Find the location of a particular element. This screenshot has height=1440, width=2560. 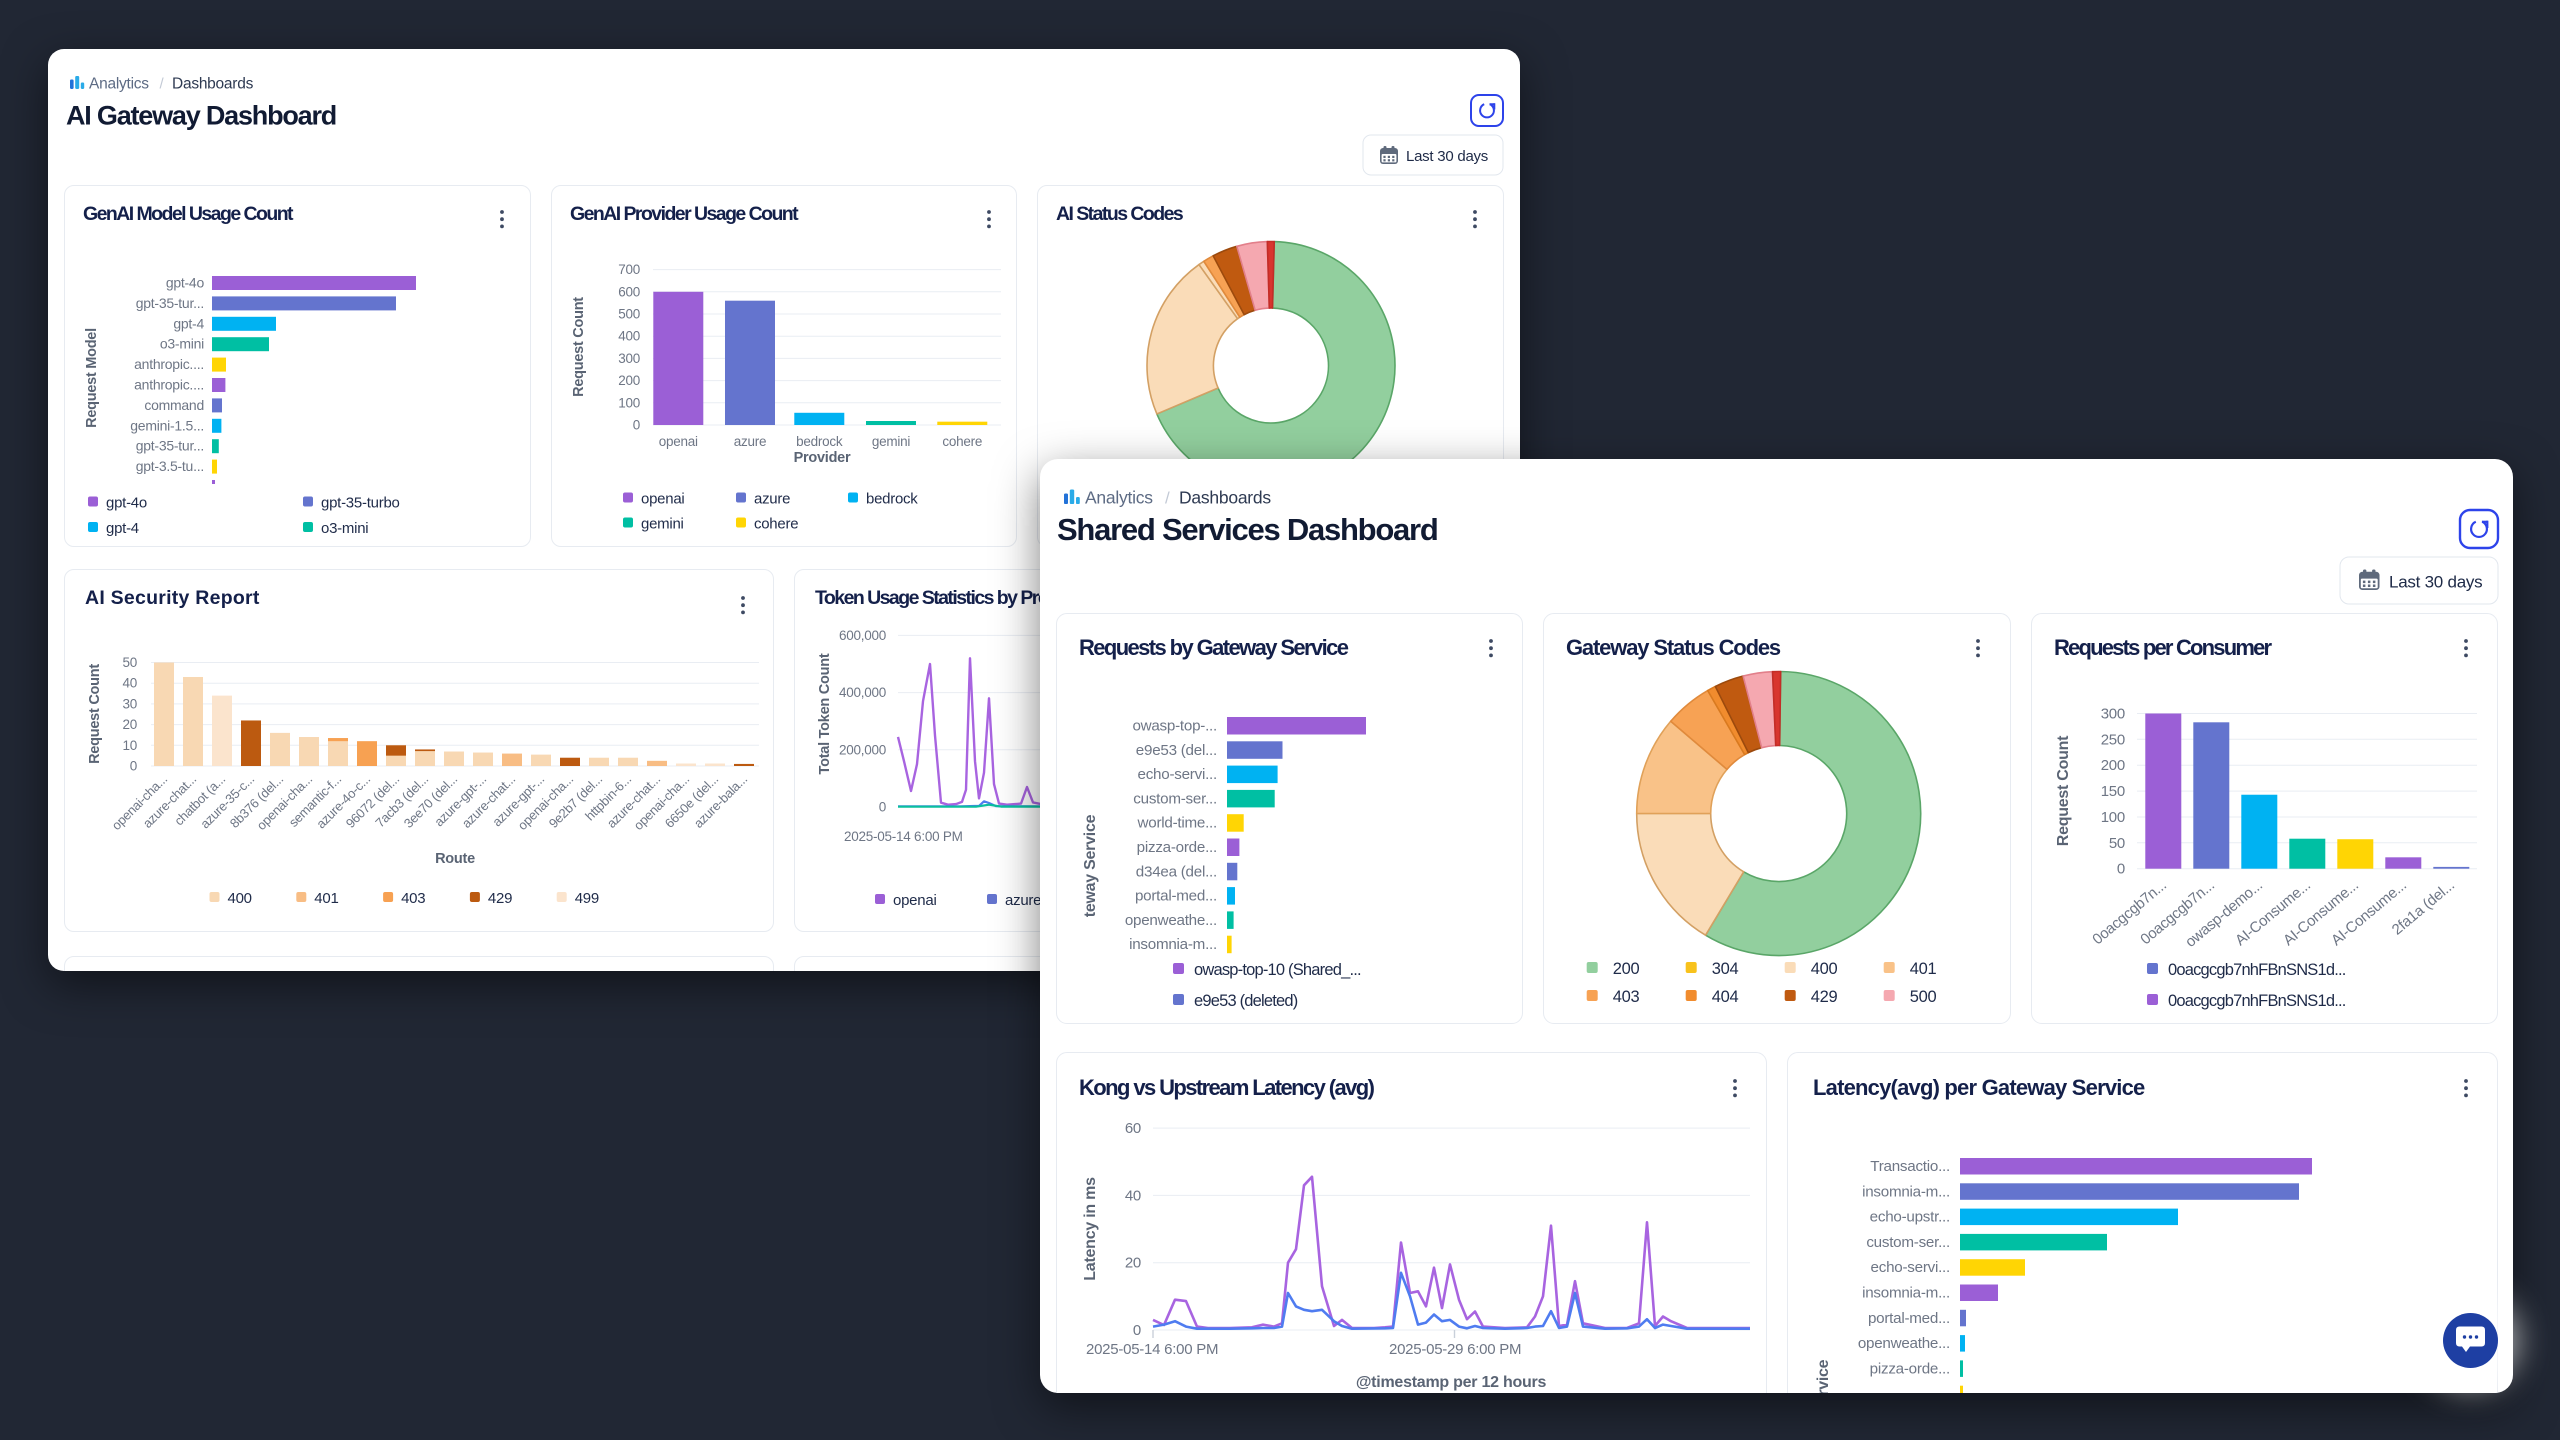

svg-text: 30 is located at coordinates (129, 703).